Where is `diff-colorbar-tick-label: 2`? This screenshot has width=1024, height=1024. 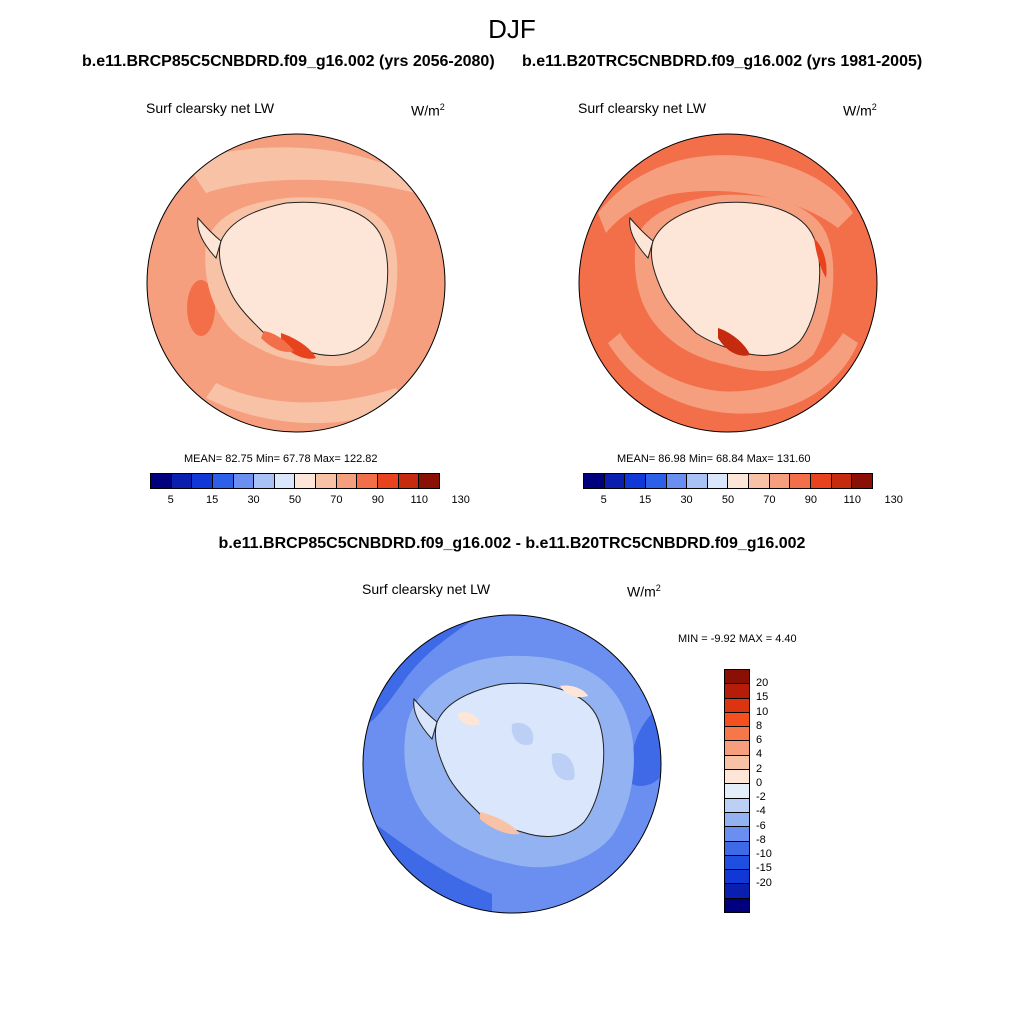
diff-colorbar-tick-label: 2 is located at coordinates (759, 768).